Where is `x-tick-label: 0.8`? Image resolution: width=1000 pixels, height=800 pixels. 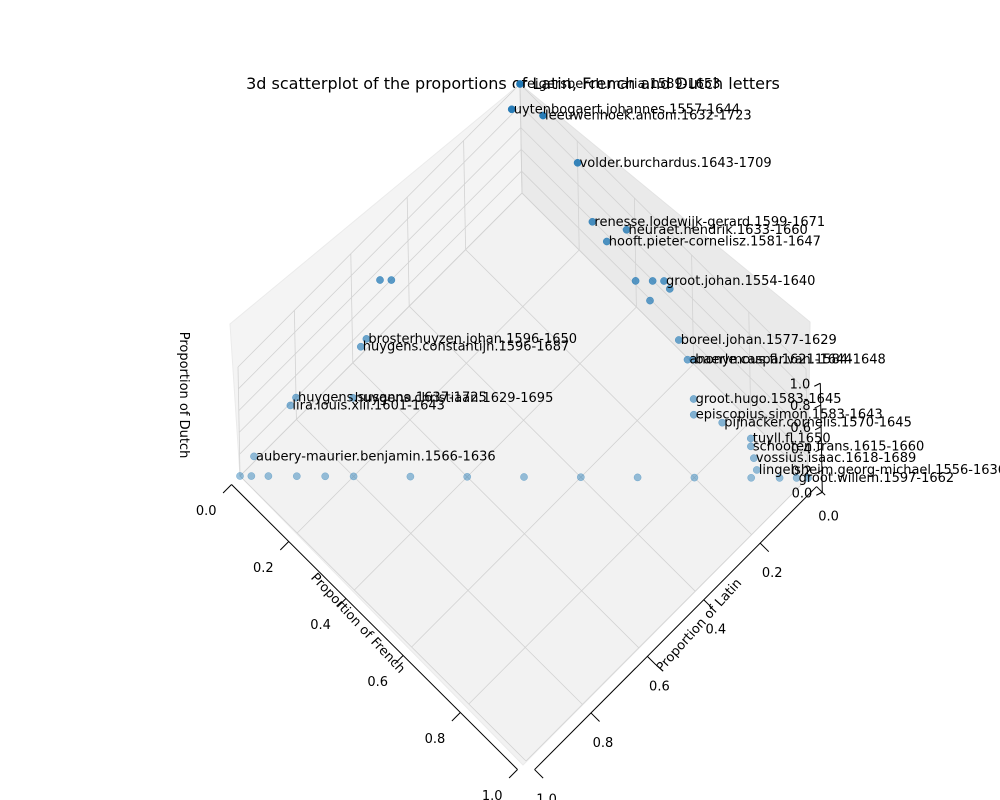 x-tick-label: 0.8 is located at coordinates (435, 739).